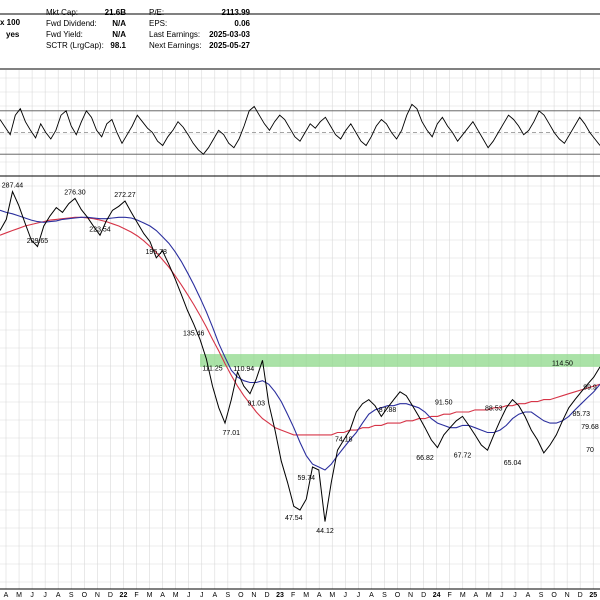 The width and height of the screenshot is (600, 600). I want to click on price-annotation-label: 91.50, so click(444, 403).